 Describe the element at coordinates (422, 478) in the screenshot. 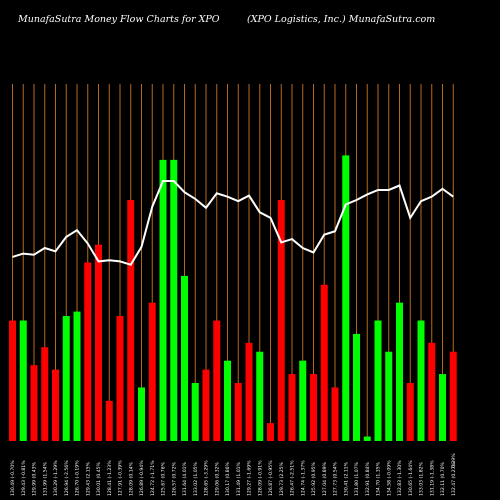

I see `x-tick-label: 133.03 (1.82%` at that location.